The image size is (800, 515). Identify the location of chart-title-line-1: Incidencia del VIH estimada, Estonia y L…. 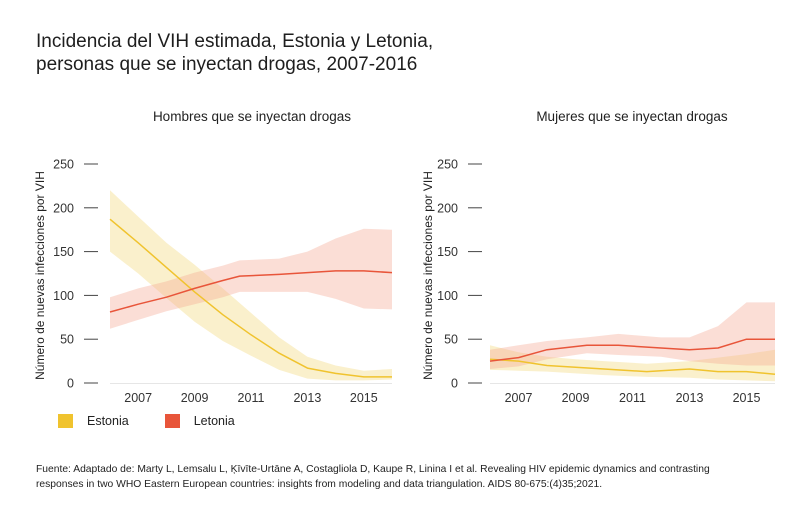
(235, 41).